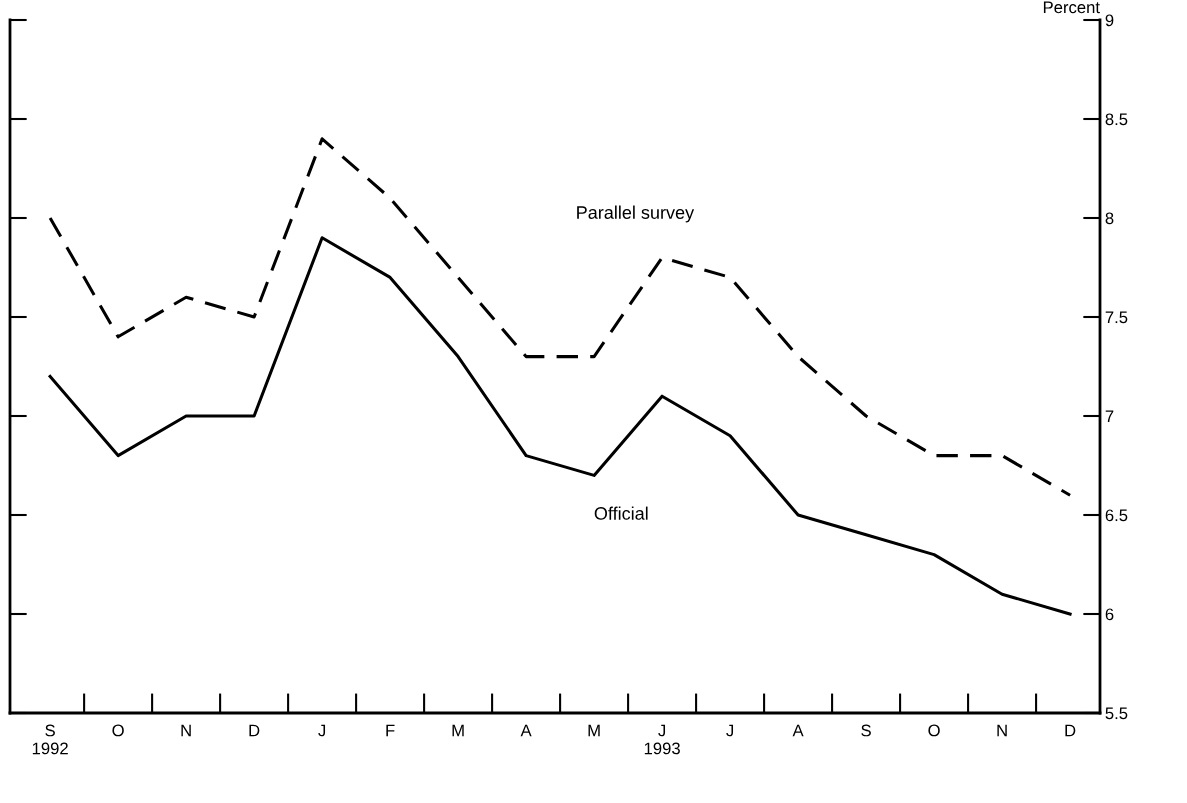 This screenshot has width=1187, height=803. I want to click on series-label: Official, so click(621, 513).